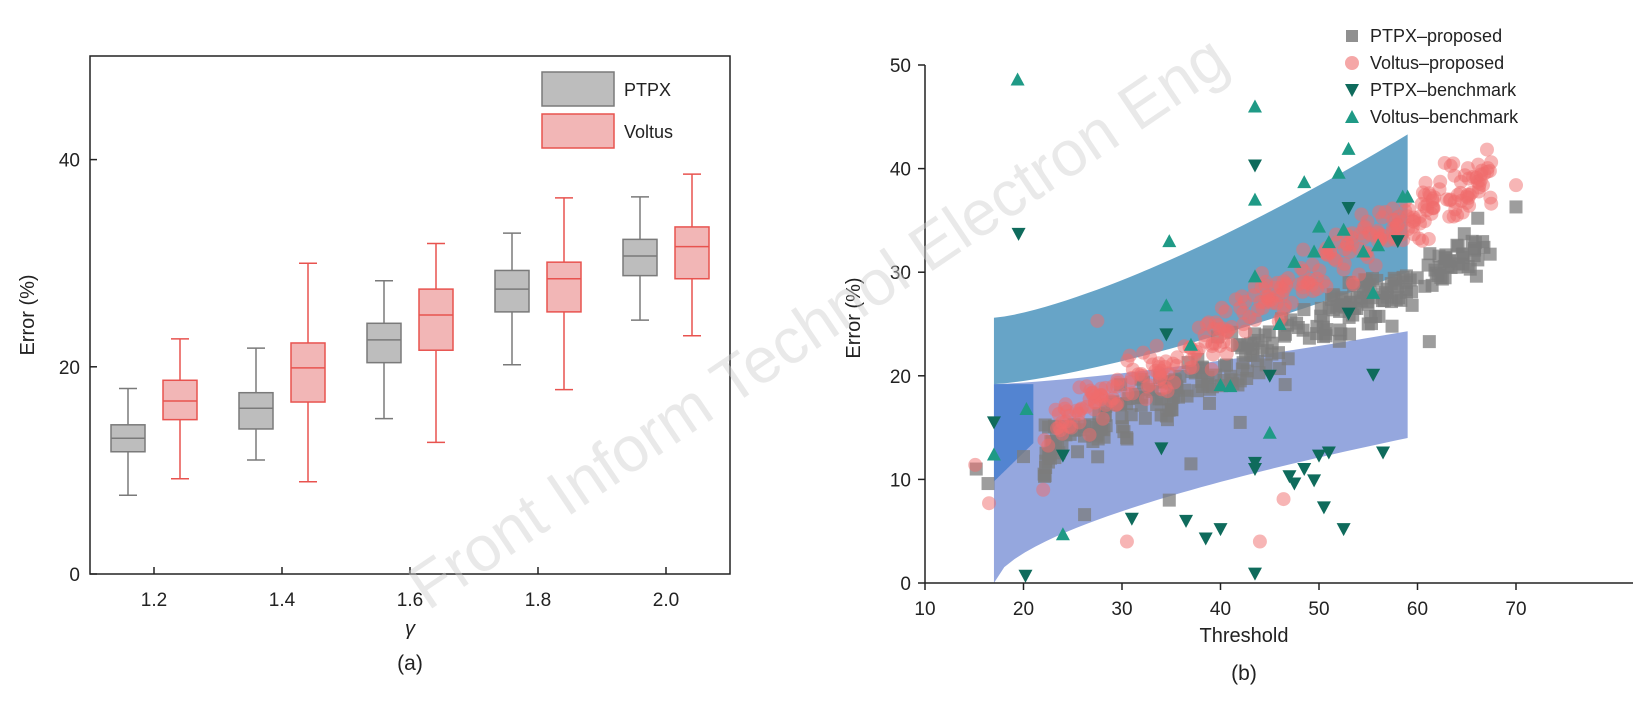 Image resolution: width=1633 pixels, height=715 pixels. I want to click on legend-label: Voltus, so click(648, 132).